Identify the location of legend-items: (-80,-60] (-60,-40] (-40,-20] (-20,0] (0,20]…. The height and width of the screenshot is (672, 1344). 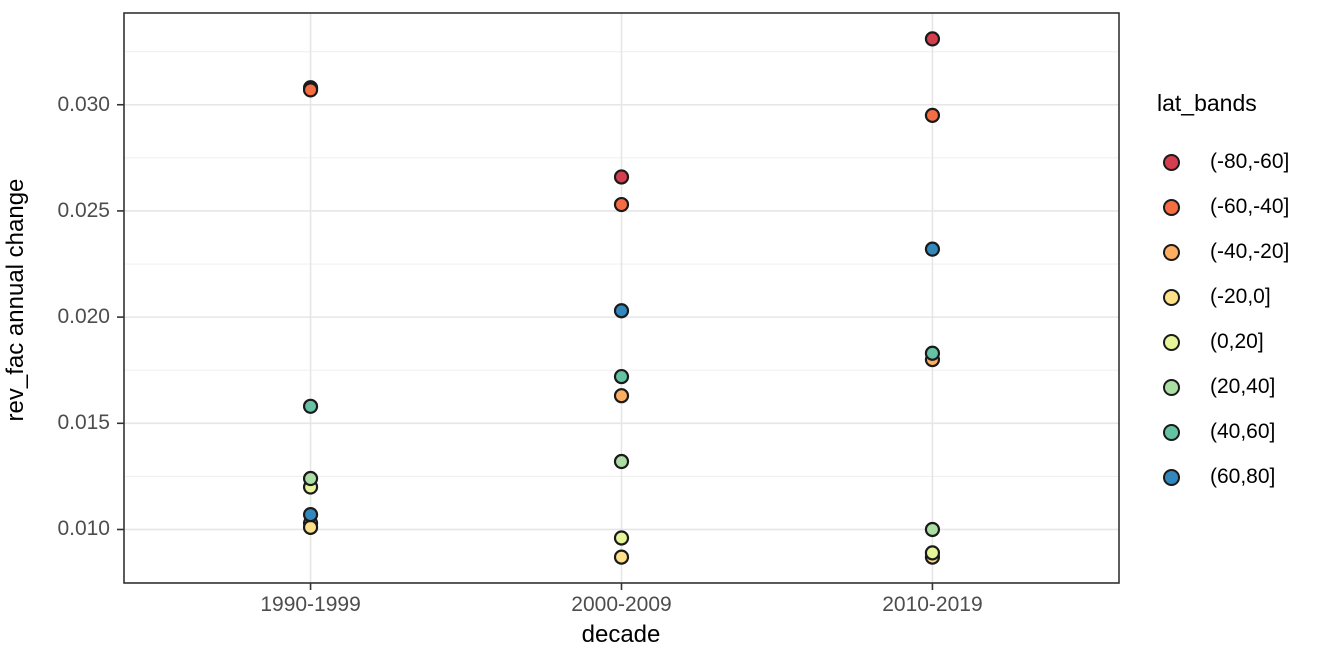
(1223, 319).